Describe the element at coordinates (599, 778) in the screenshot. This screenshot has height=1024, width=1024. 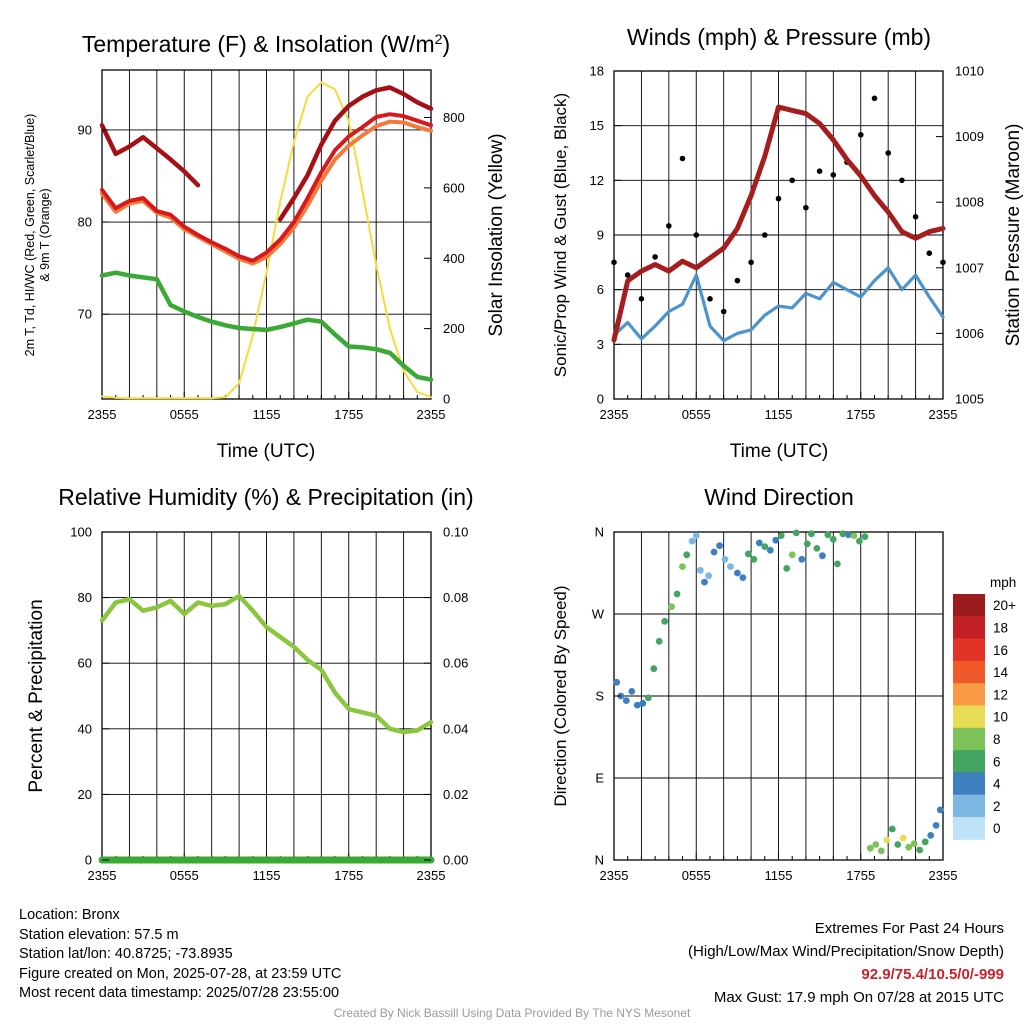
I see `direction-y-tick-label: E` at that location.